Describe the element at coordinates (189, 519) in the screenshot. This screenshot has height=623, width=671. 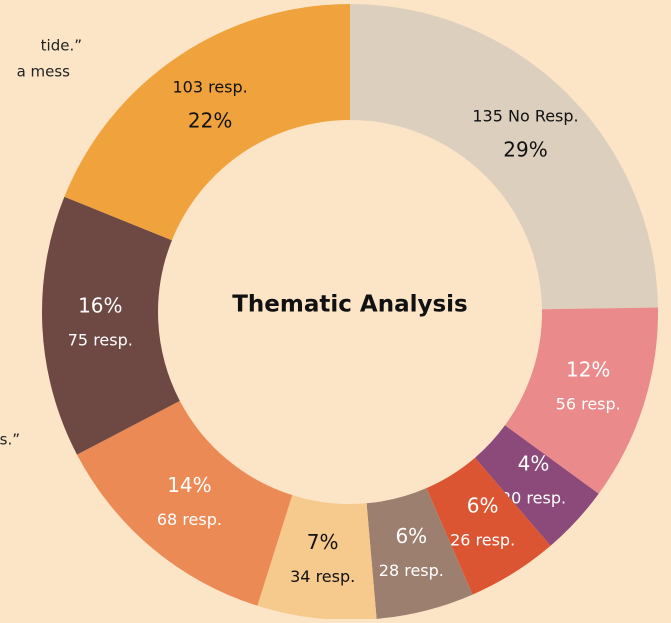
I see `value-label: 68 resp.` at that location.